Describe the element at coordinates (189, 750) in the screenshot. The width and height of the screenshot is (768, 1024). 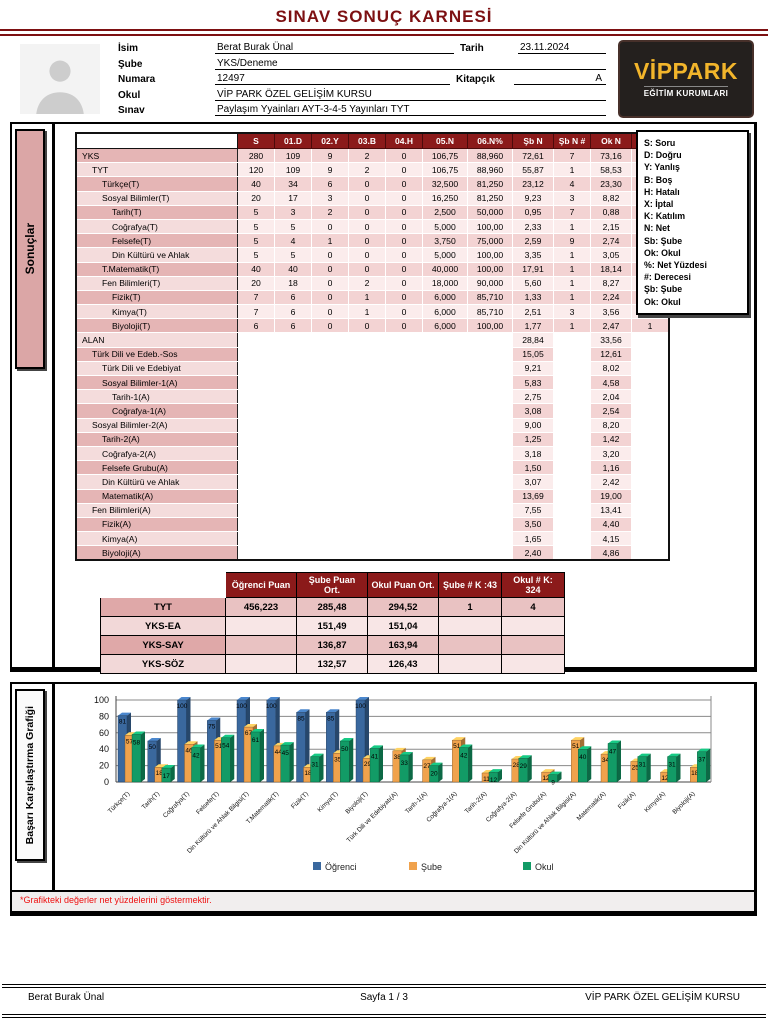
I see `bar-value-label: 46` at that location.